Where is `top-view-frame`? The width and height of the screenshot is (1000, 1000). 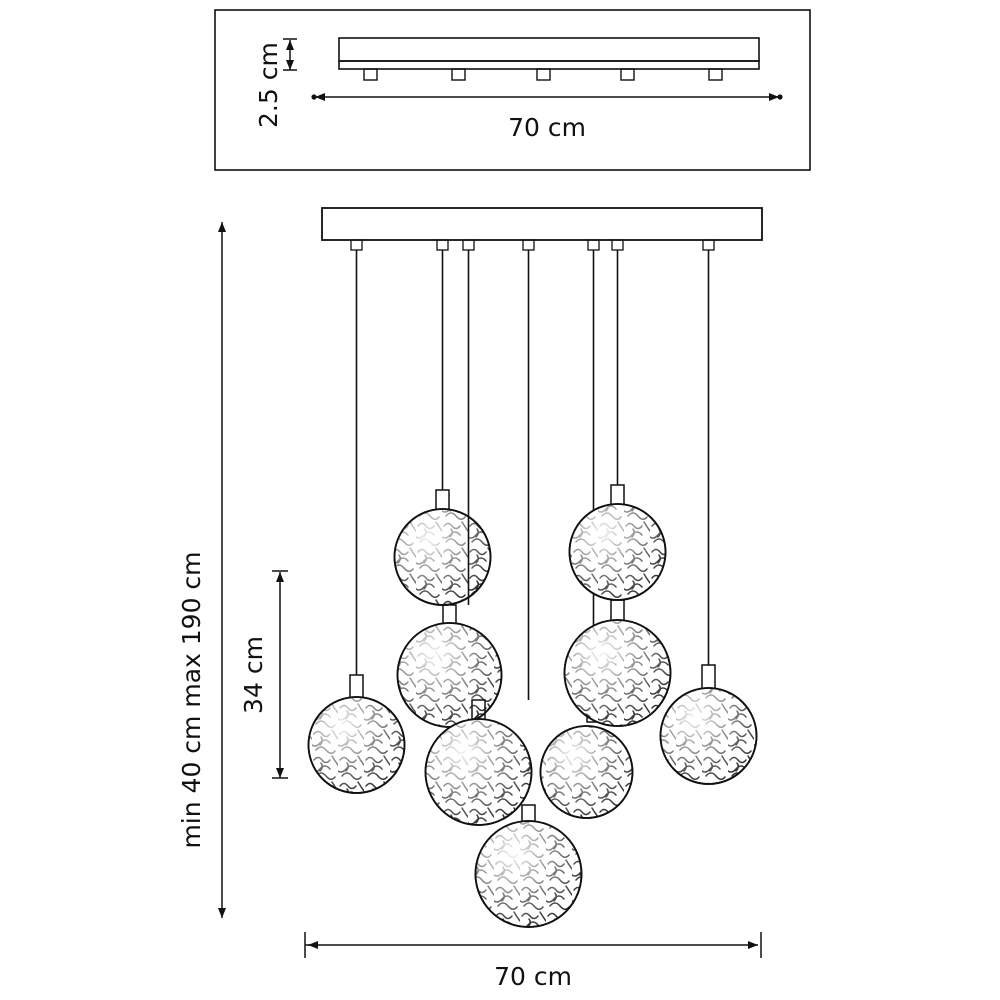 top-view-frame is located at coordinates (512, 90).